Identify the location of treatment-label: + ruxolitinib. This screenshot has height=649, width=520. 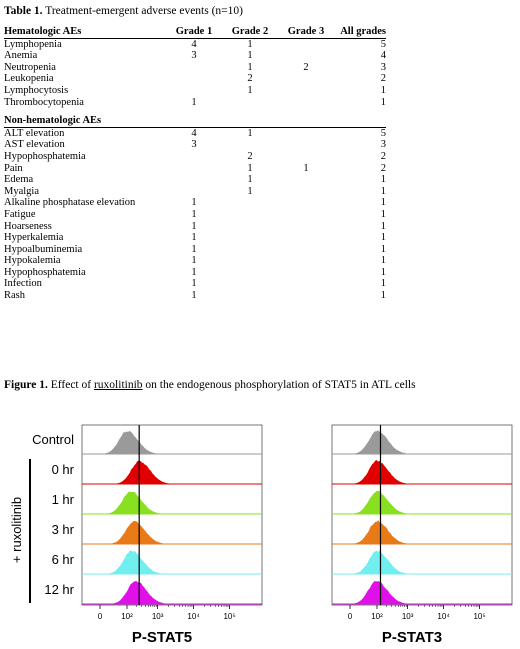
(16, 530).